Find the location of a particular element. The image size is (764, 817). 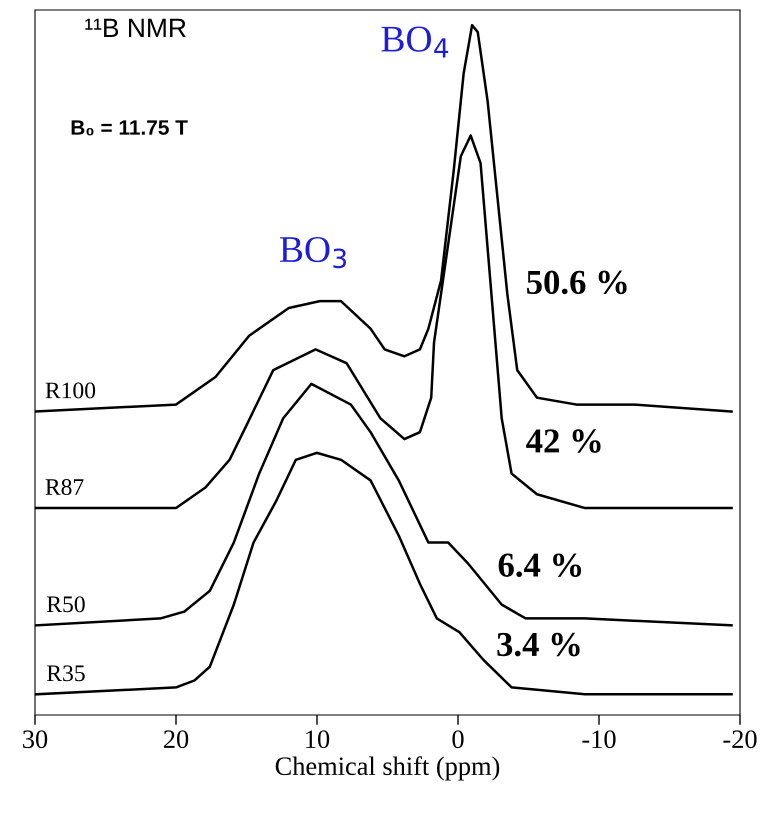

x-tick-label: 10 is located at coordinates (318, 739).